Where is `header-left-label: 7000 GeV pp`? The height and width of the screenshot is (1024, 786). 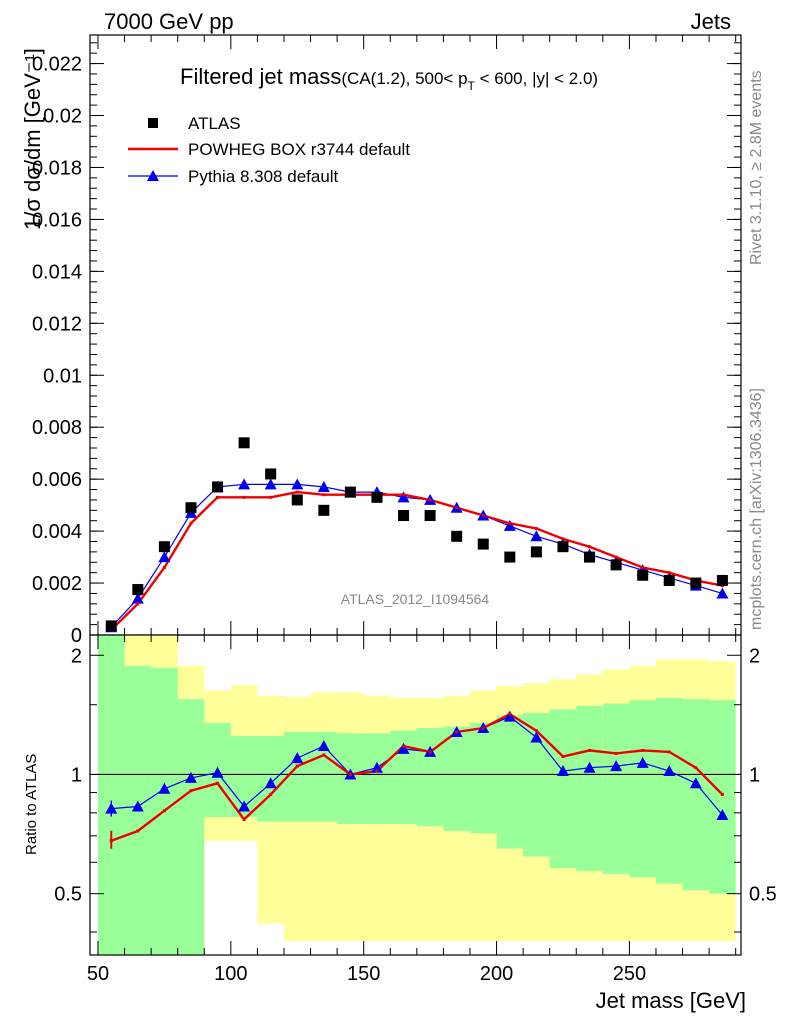
header-left-label: 7000 GeV pp is located at coordinates (169, 21).